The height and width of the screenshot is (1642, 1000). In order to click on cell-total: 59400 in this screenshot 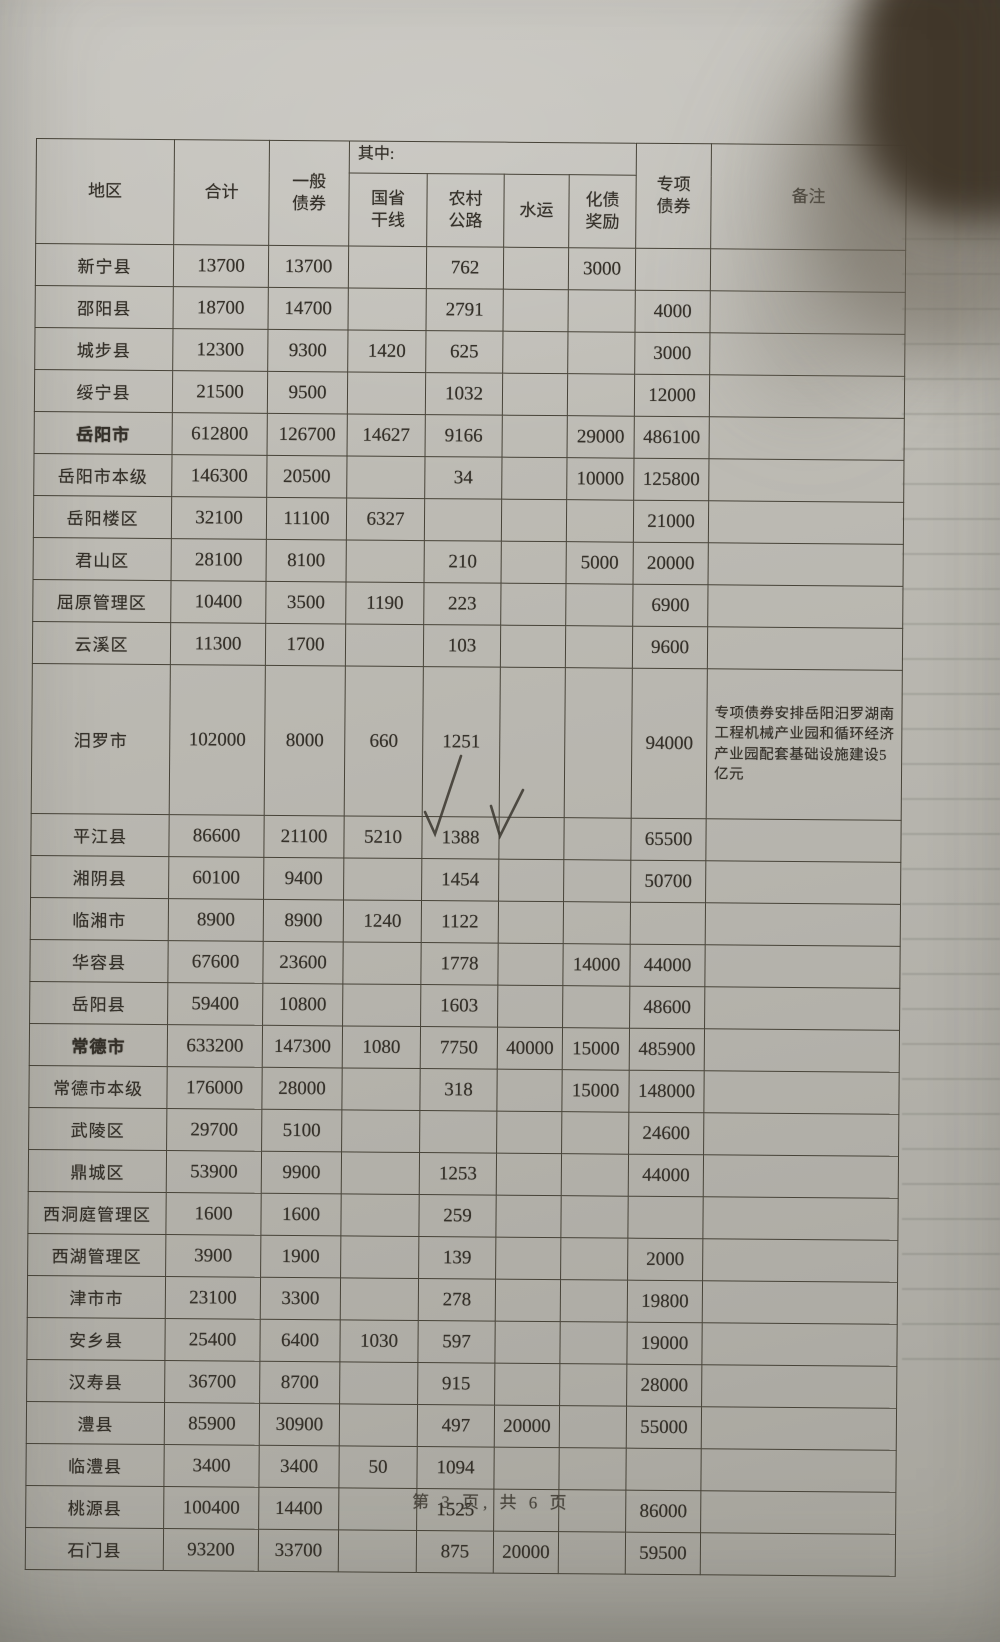, I will do `click(215, 1004)`.